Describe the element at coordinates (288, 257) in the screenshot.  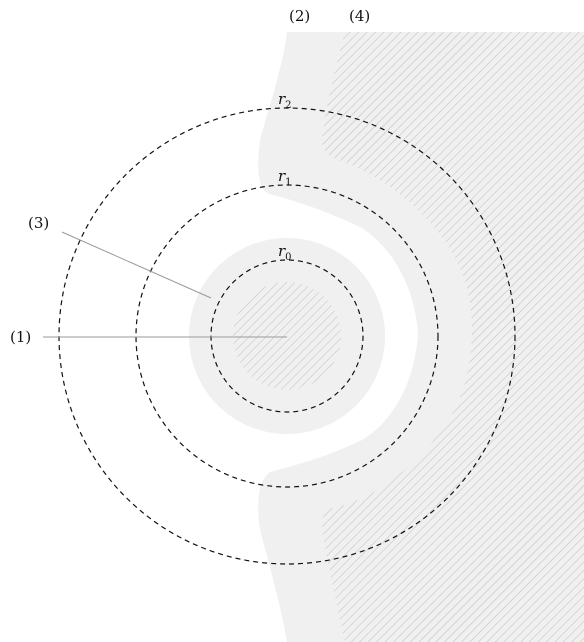
I see `radius-label-r0-subscript: 0` at that location.